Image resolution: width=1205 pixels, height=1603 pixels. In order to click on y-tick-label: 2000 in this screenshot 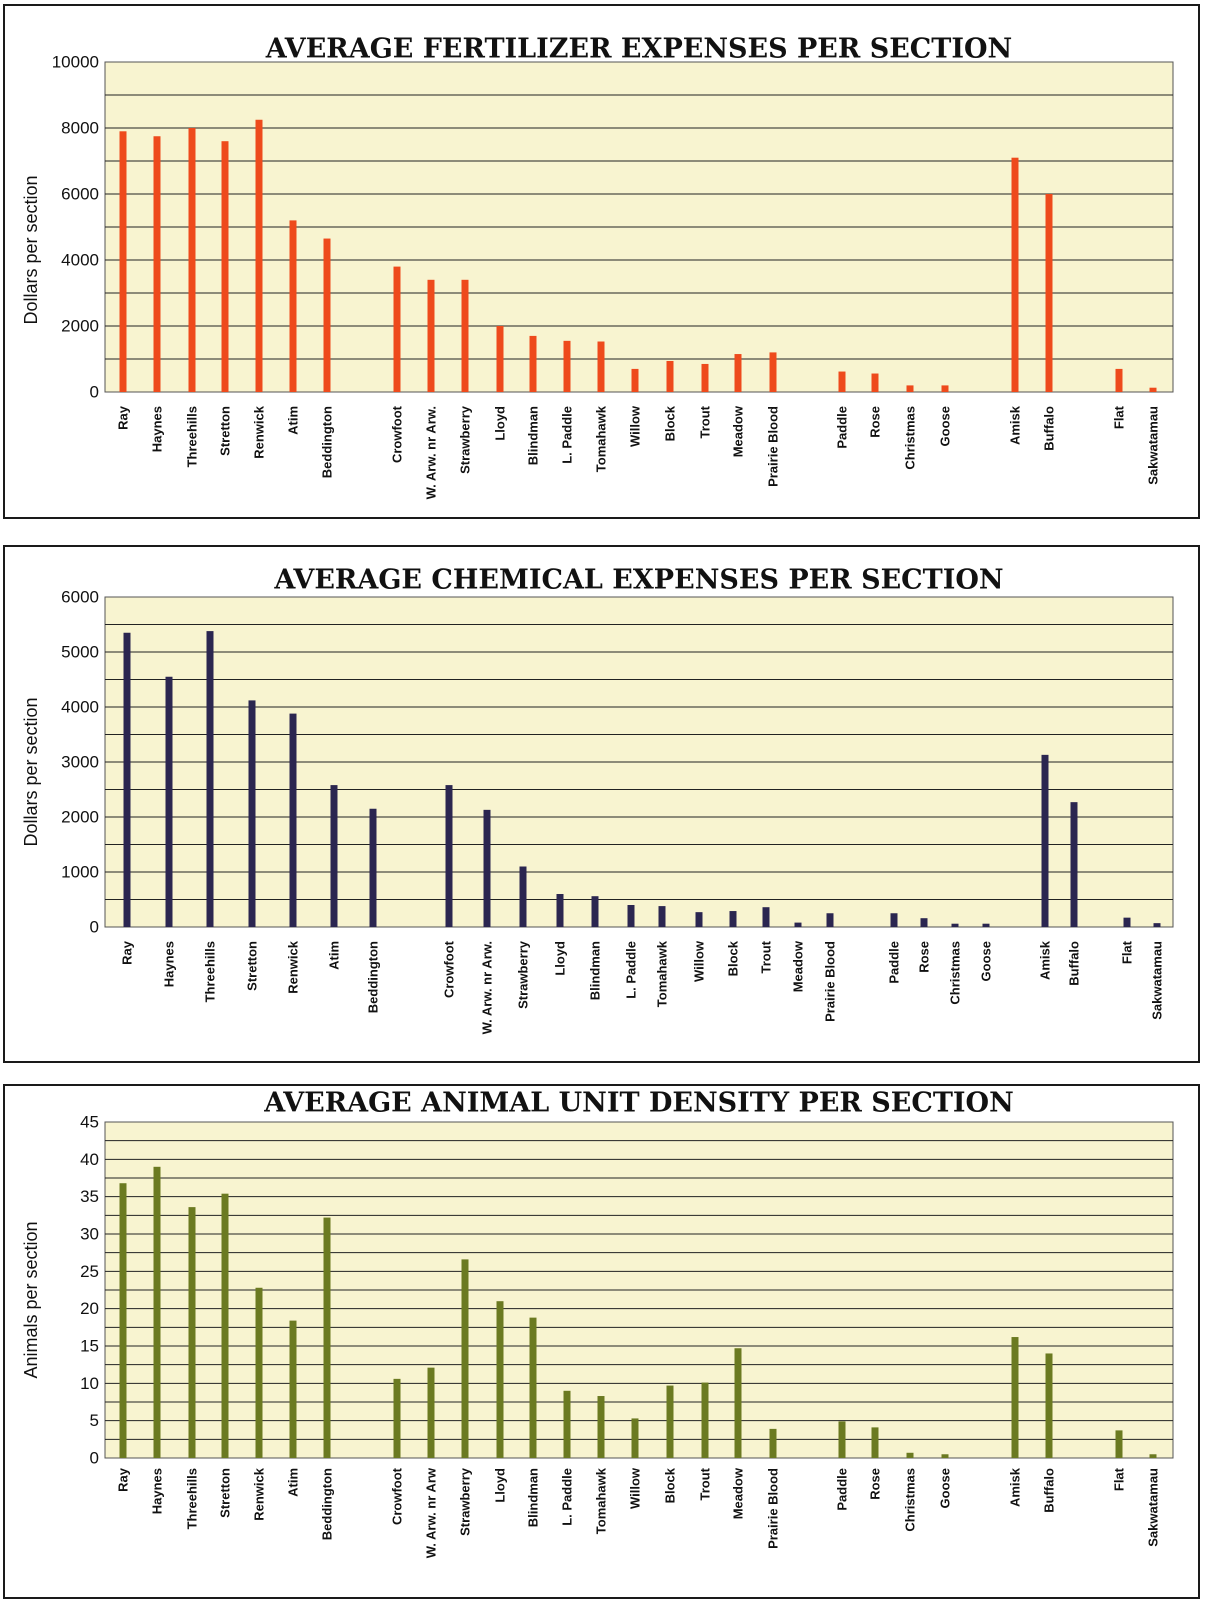, I will do `click(80, 817)`.